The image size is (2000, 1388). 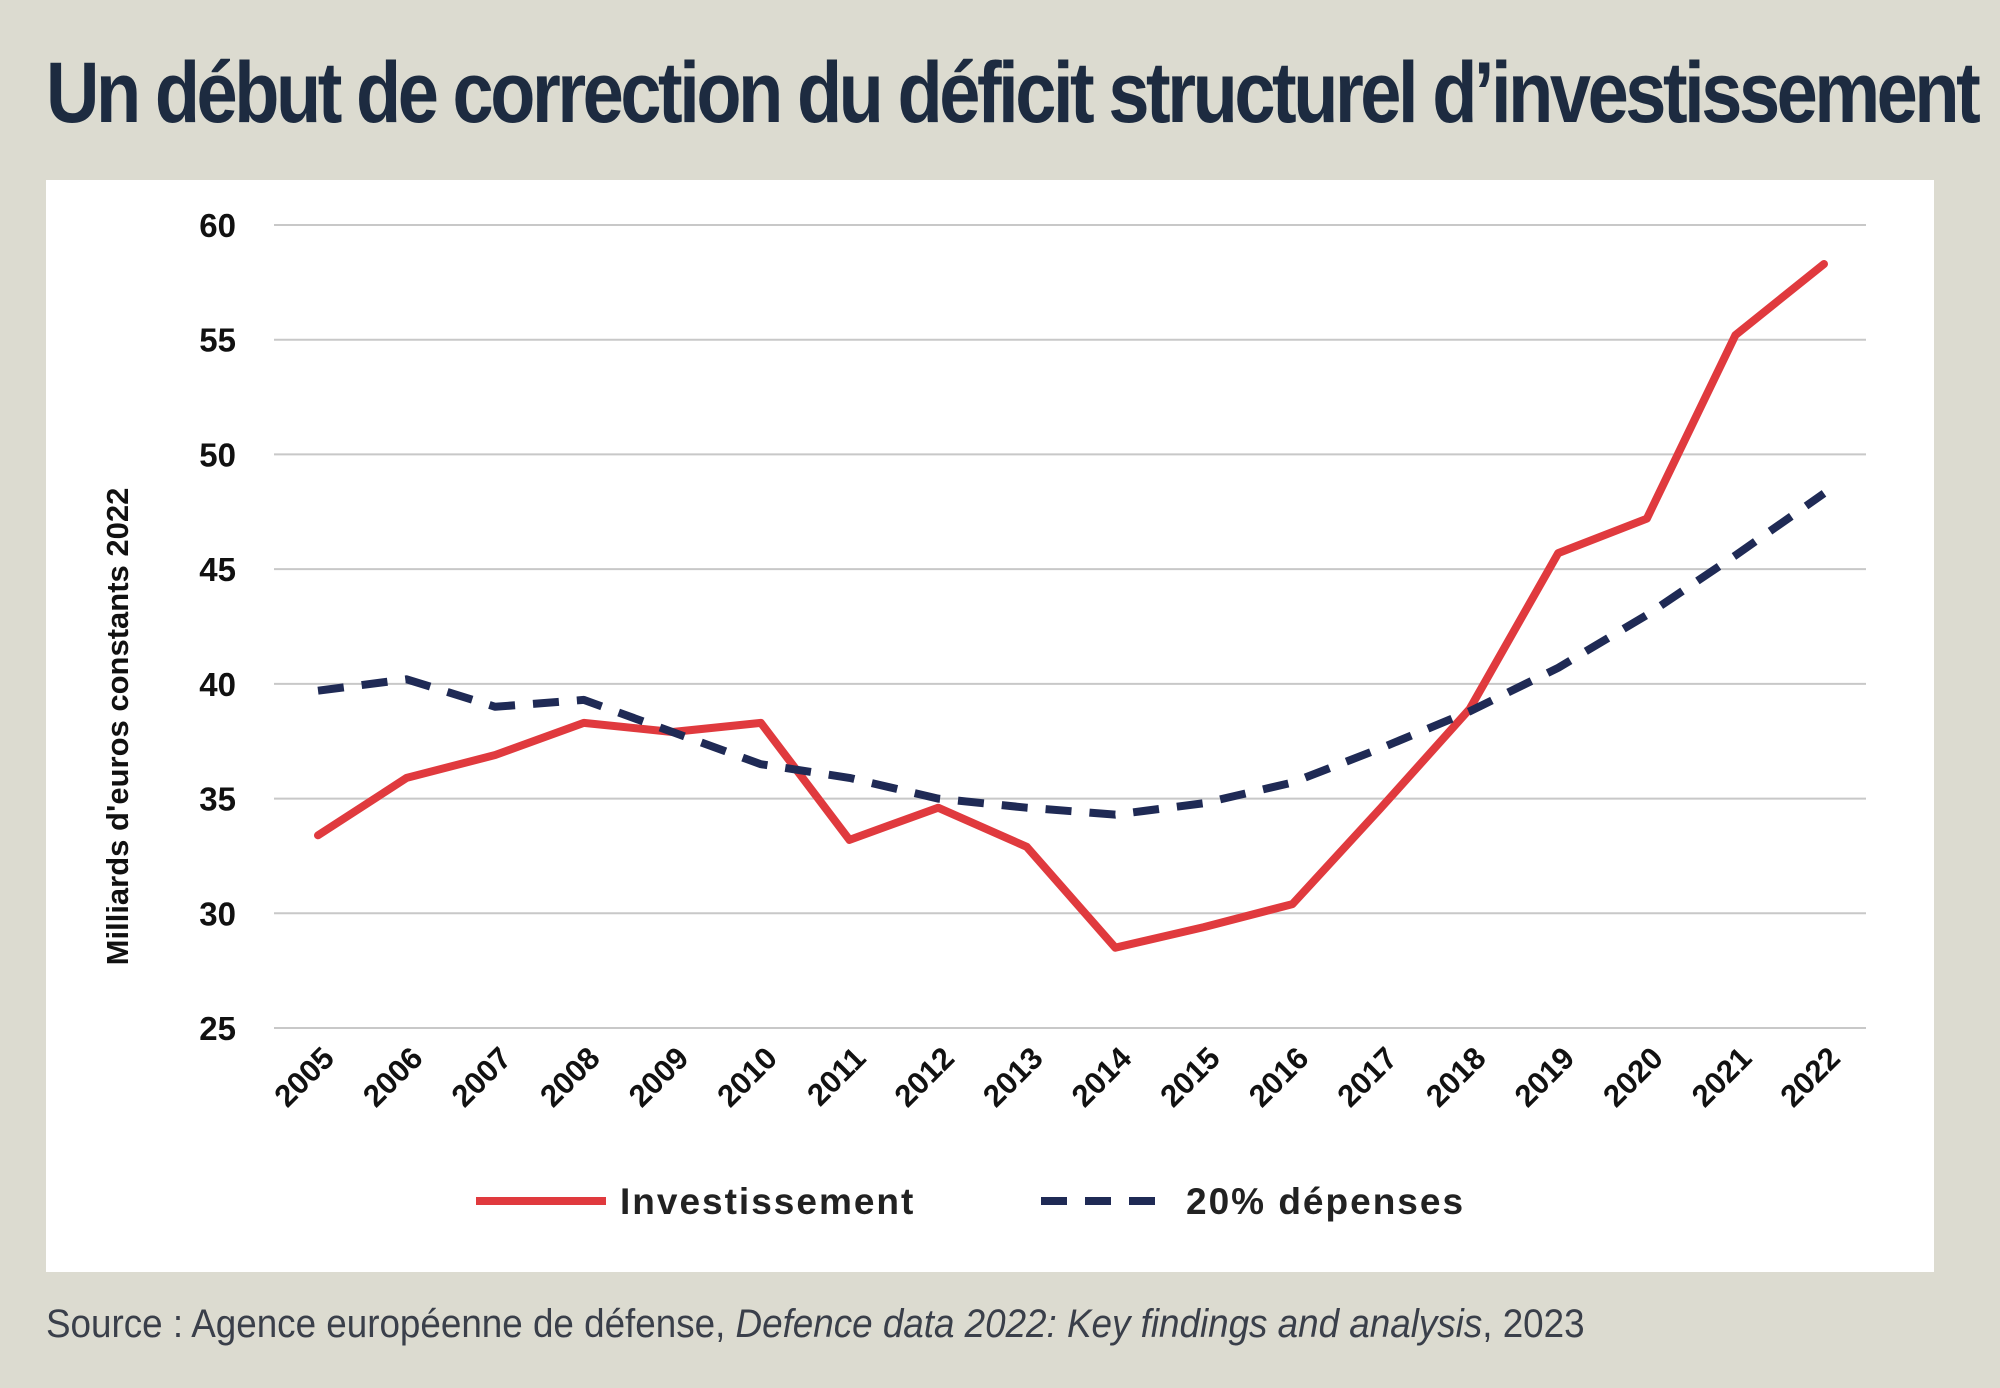 I want to click on y-tick-label: 50, so click(x=217, y=454).